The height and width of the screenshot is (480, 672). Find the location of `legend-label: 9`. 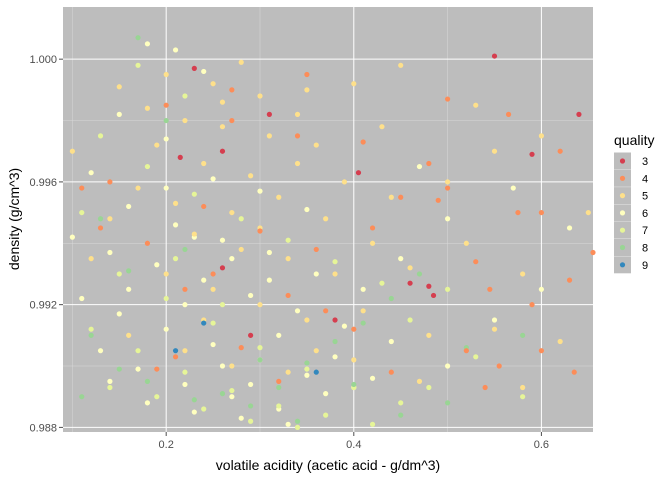

legend-label: 9 is located at coordinates (645, 266).